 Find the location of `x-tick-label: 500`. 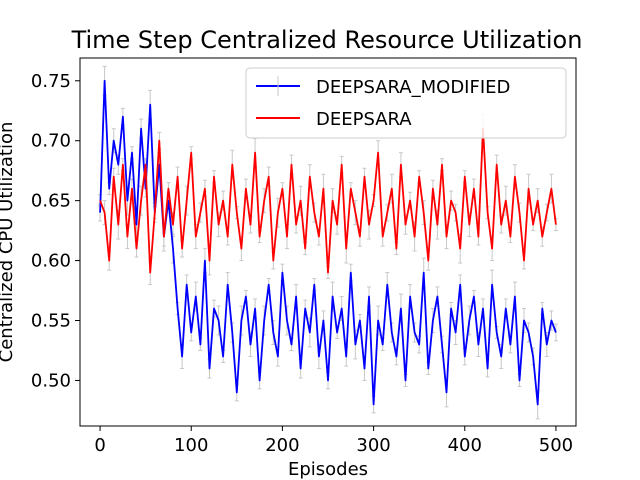

x-tick-label: 500 is located at coordinates (556, 445).